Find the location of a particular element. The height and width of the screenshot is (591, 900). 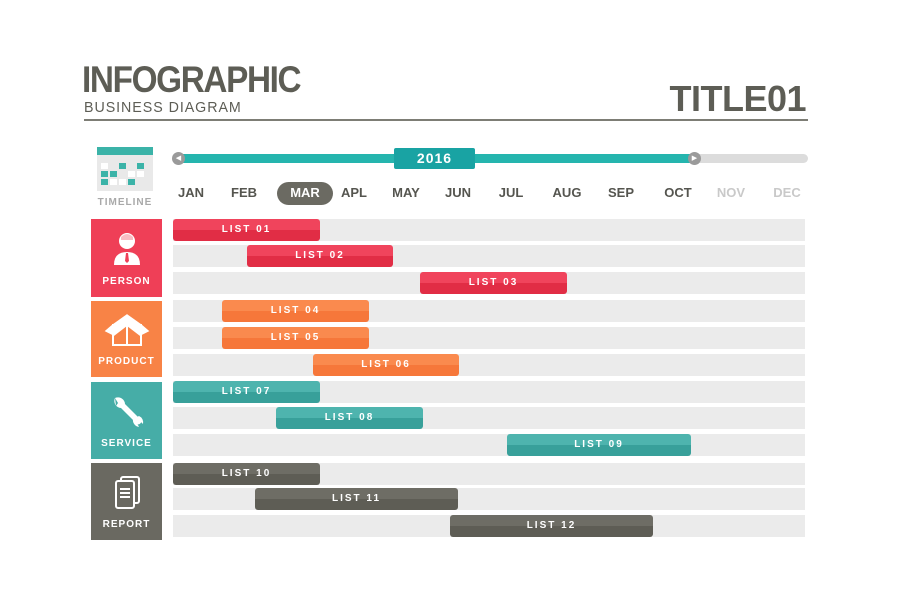

task-bar-list-03: LIST 03 is located at coordinates (493, 283).